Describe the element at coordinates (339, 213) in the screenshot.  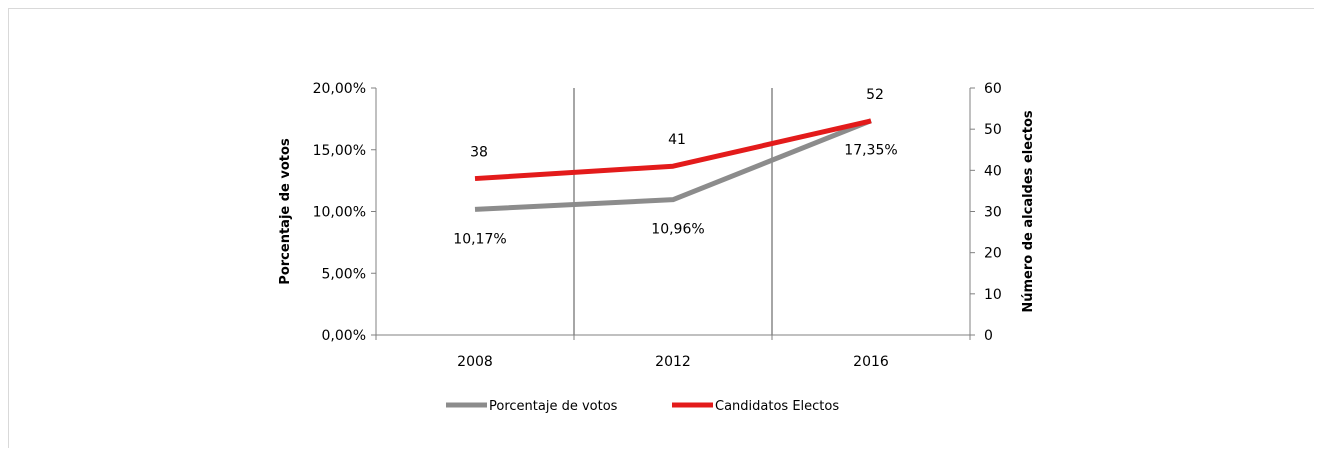
I see `left-tick-label: 10,00%` at that location.